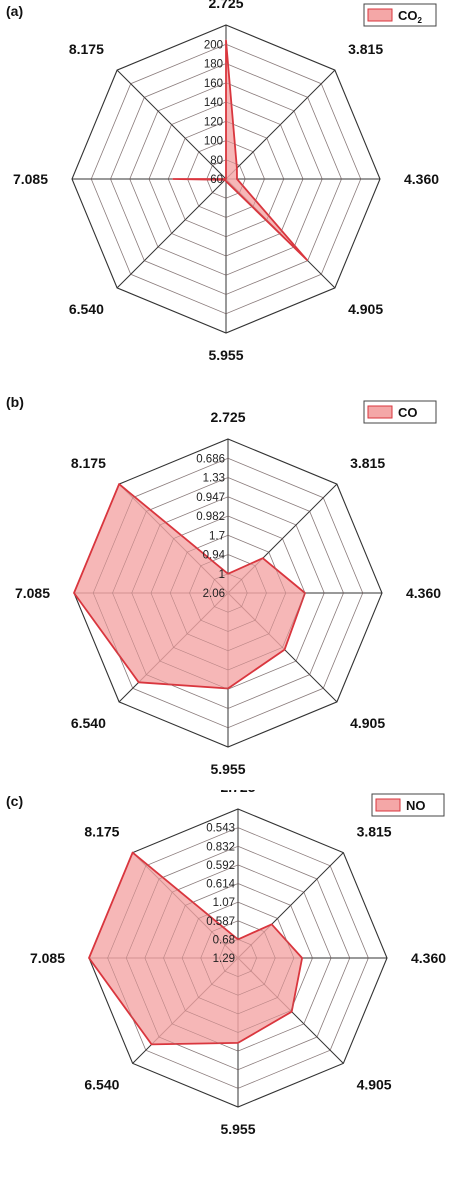 Image resolution: width=474 pixels, height=1186 pixels. I want to click on legend-label: CO, so click(408, 412).